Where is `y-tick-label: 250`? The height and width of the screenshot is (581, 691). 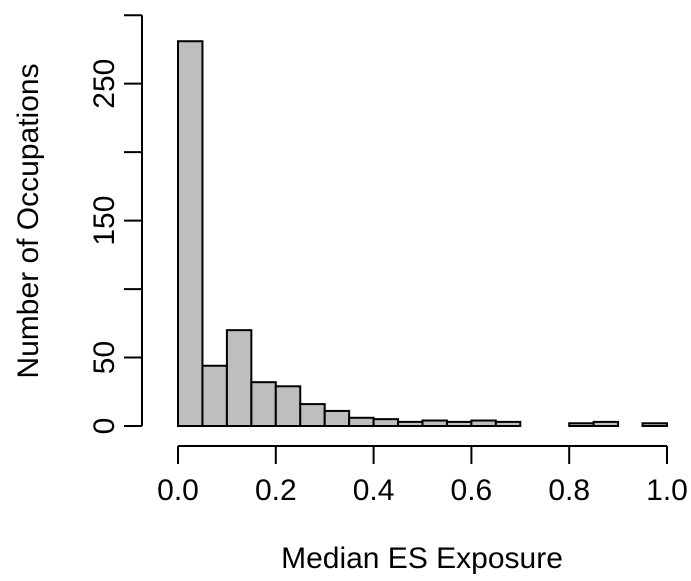 y-tick-label: 250 is located at coordinates (104, 84).